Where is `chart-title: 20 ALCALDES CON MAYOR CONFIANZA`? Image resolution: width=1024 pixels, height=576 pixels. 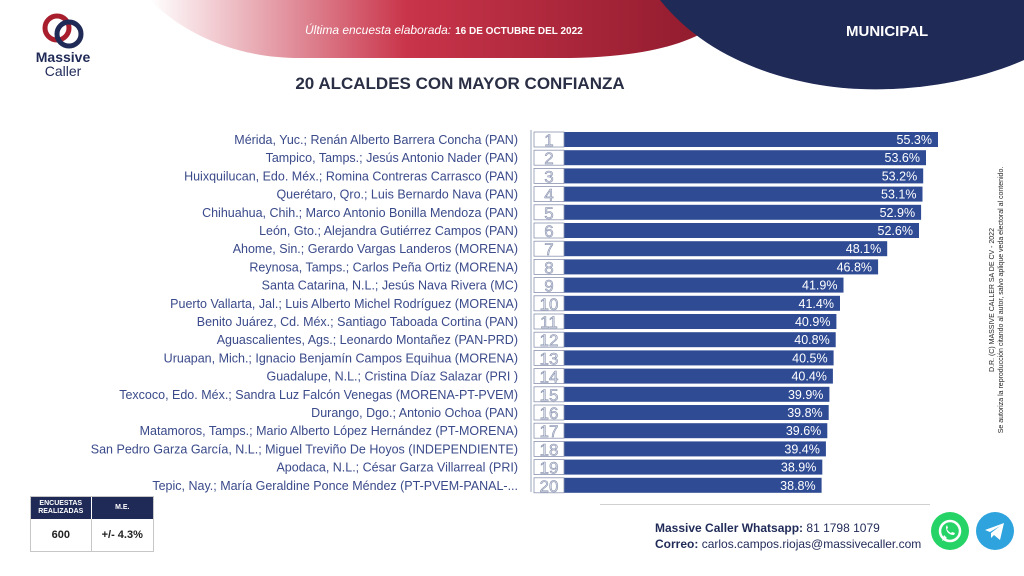 chart-title: 20 ALCALDES CON MAYOR CONFIANZA is located at coordinates (460, 83).